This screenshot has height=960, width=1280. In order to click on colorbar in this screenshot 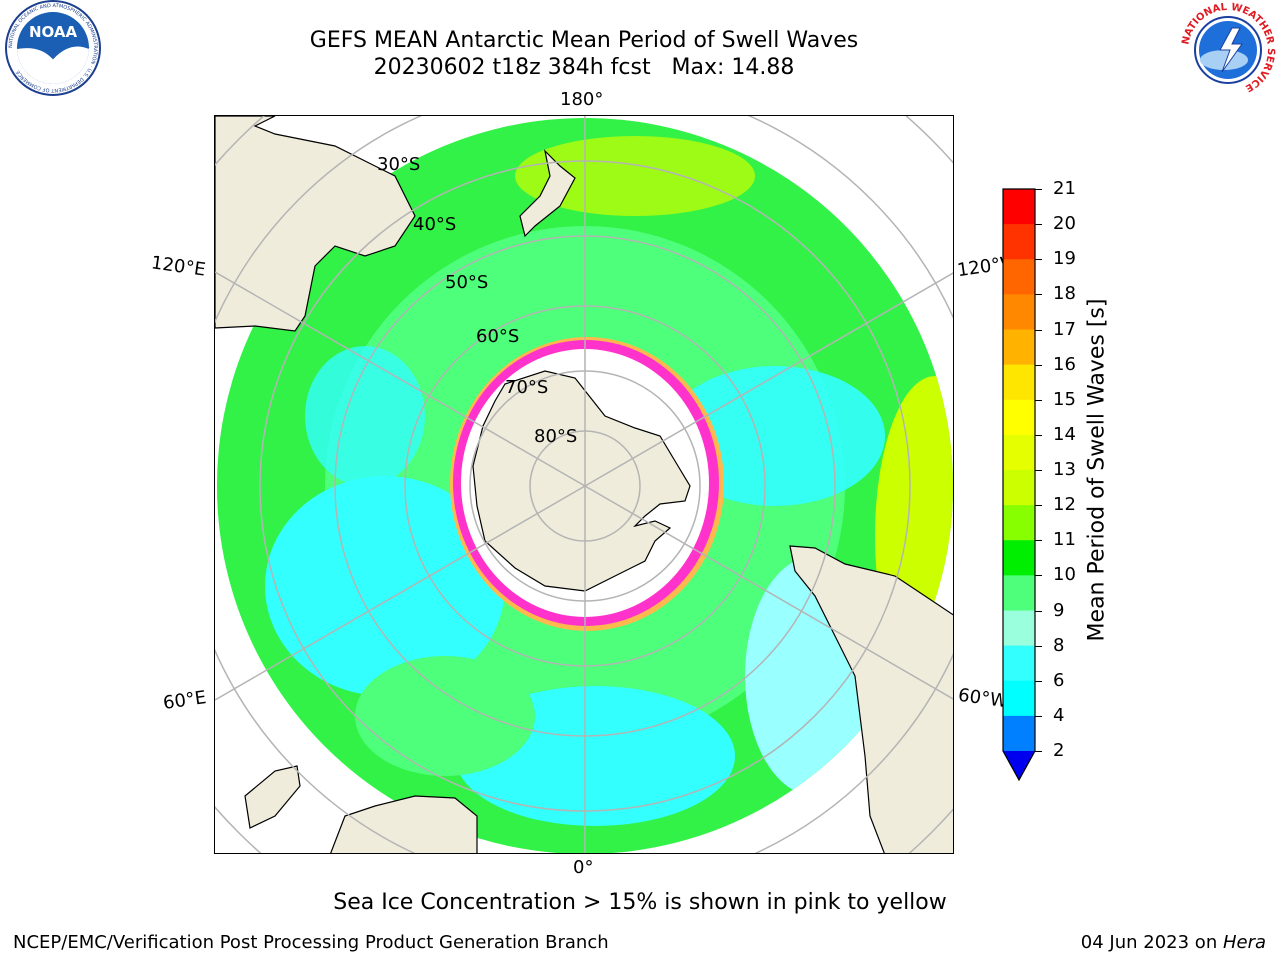, I will do `click(1019, 485)`.